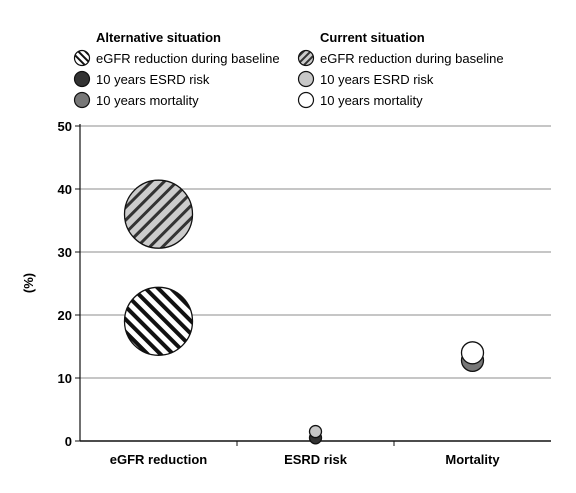  What do you see at coordinates (65, 252) in the screenshot?
I see `y-tick-label: 30` at bounding box center [65, 252].